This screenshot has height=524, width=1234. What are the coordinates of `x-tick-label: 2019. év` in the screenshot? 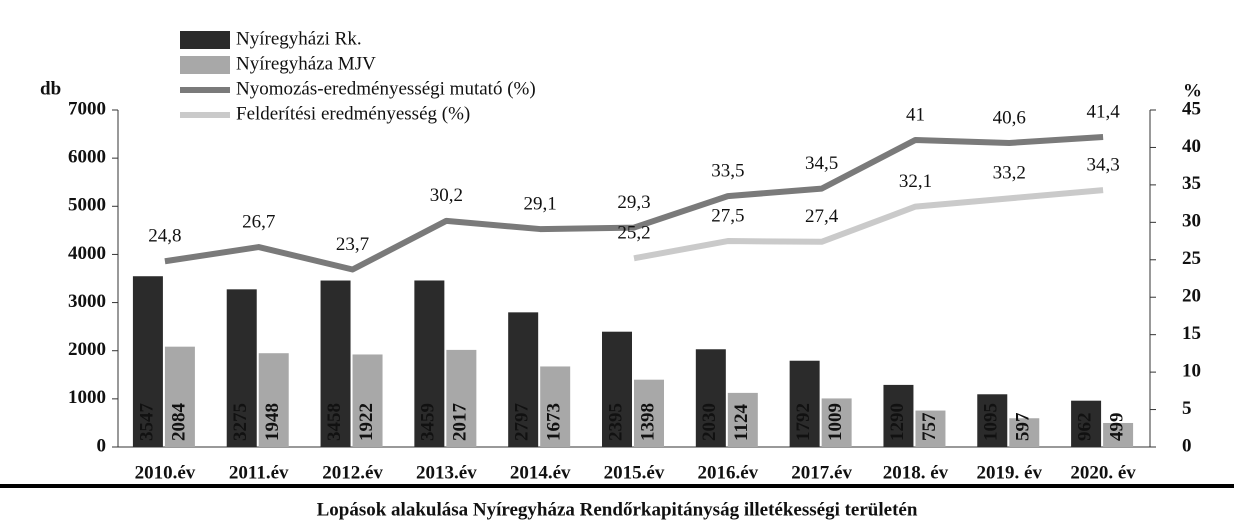 It's located at (1010, 472).